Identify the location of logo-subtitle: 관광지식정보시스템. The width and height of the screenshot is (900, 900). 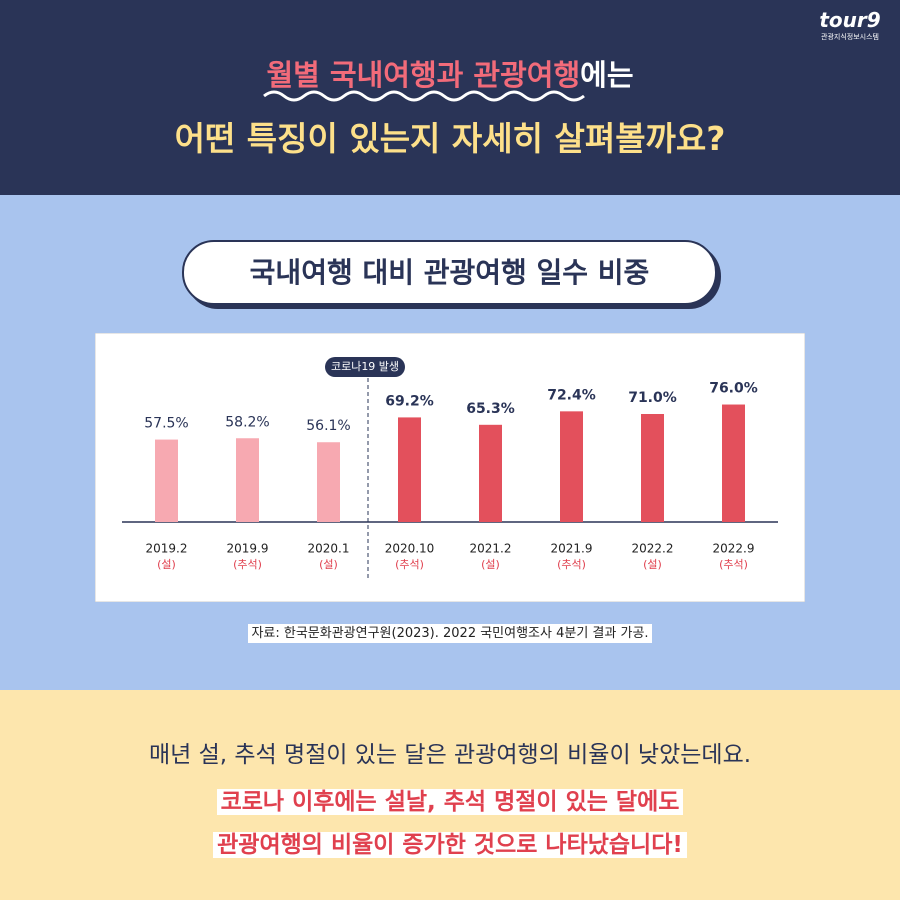
(850, 37).